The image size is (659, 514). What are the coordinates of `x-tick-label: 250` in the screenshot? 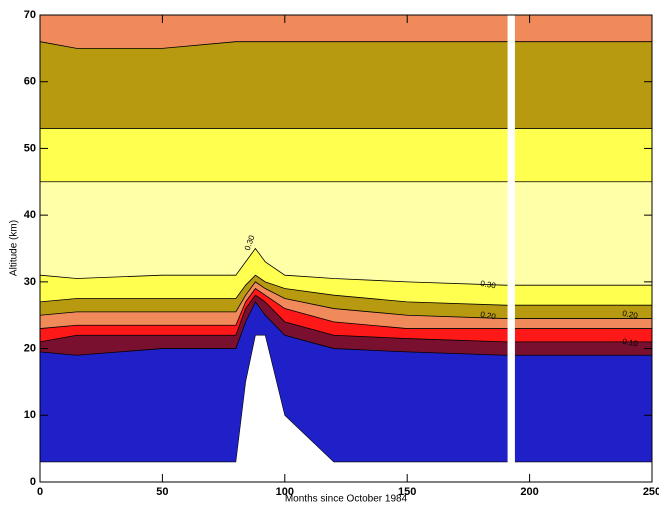 It's located at (651, 492).